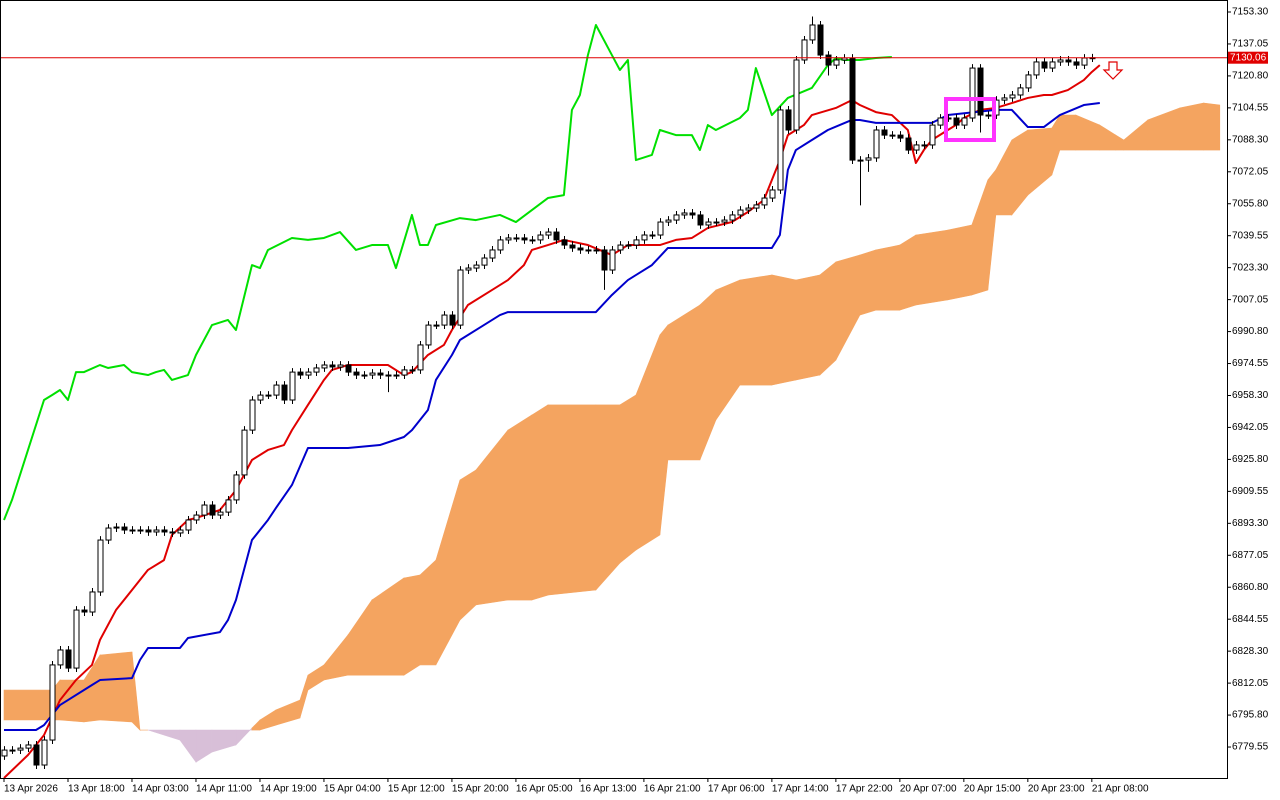 The image size is (1280, 800). What do you see at coordinates (992, 789) in the screenshot?
I see `x-tick-label: 20 Apr 15:00` at bounding box center [992, 789].